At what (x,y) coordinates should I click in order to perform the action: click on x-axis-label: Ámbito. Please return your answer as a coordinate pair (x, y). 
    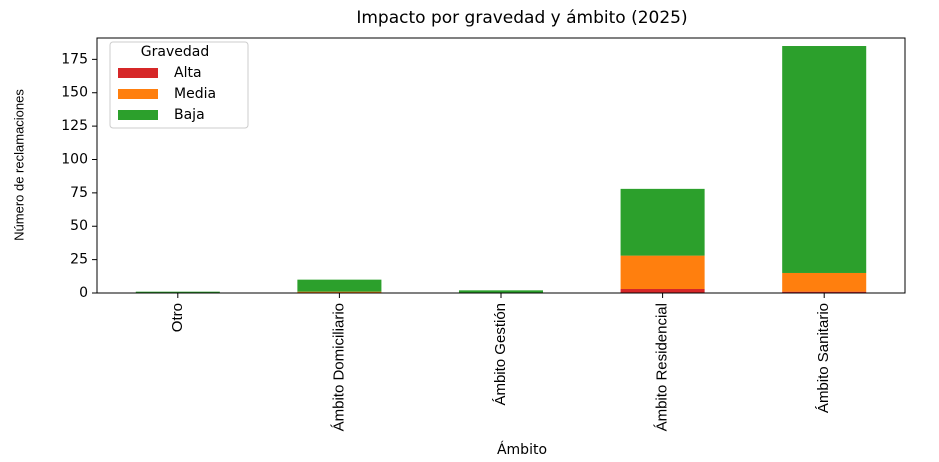
    Looking at the image, I should click on (522, 449).